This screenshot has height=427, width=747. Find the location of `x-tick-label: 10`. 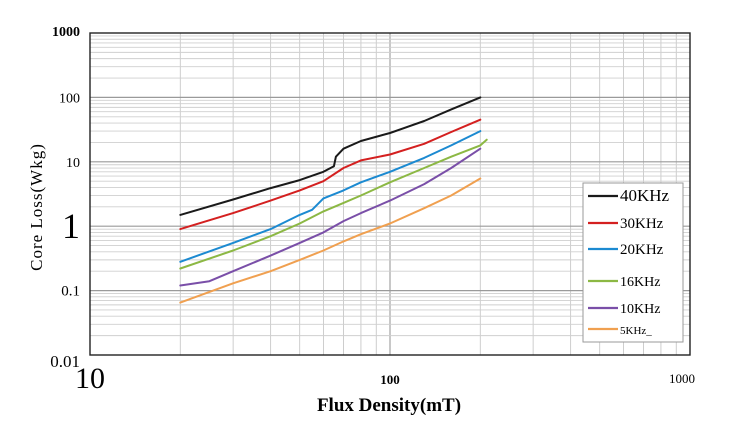

x-tick-label: 10 is located at coordinates (90, 378).